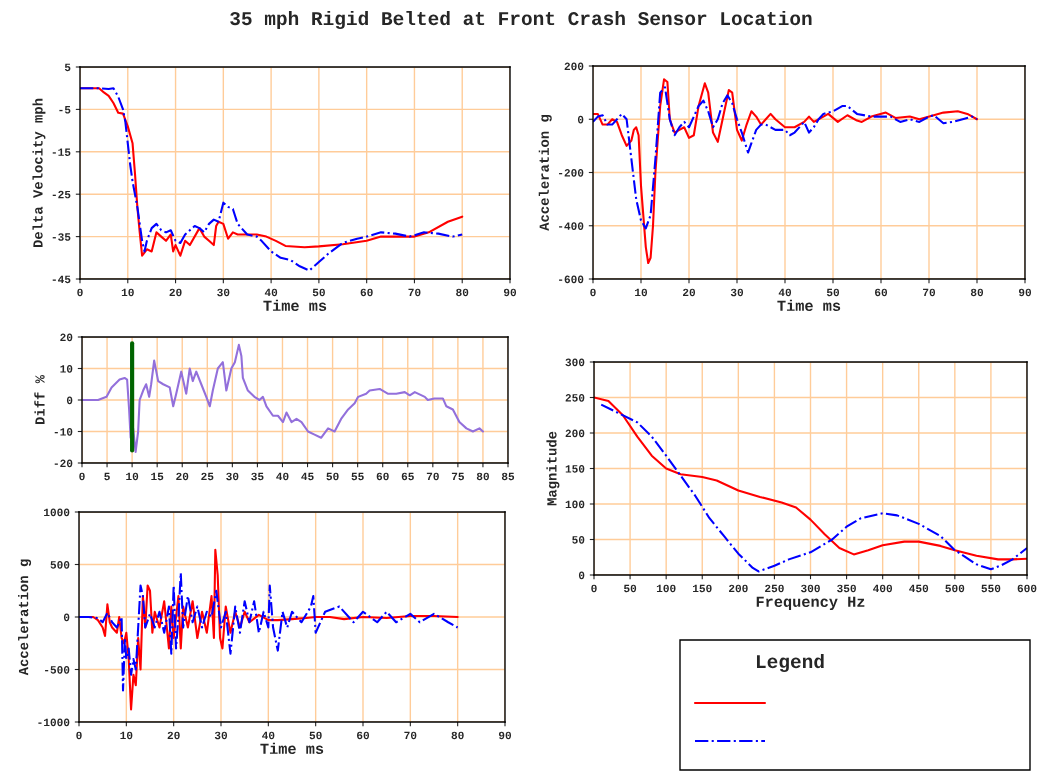  Describe the element at coordinates (207, 476) in the screenshot. I see `x-tick-label: 25` at that location.